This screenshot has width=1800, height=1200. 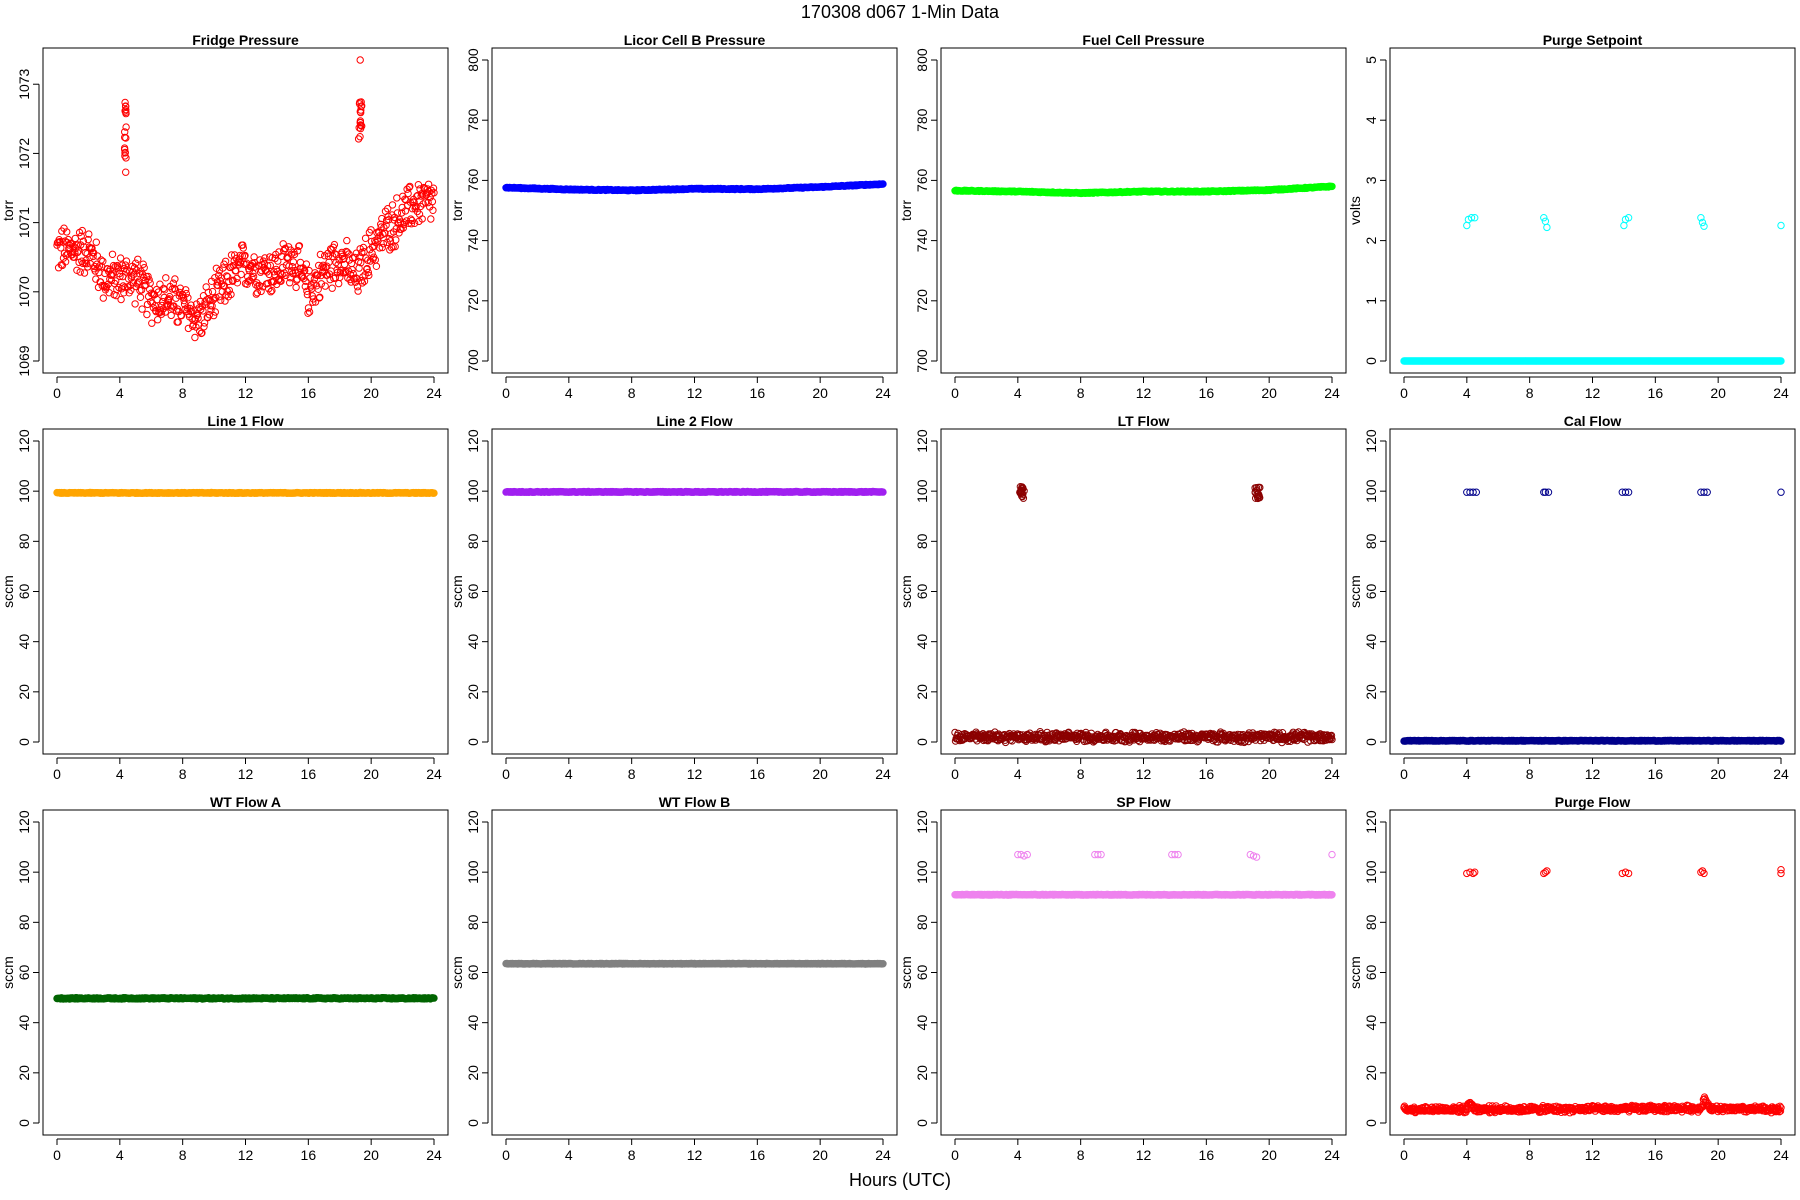 What do you see at coordinates (694, 421) in the screenshot?
I see `panel-title: Line 2 Flow` at bounding box center [694, 421].